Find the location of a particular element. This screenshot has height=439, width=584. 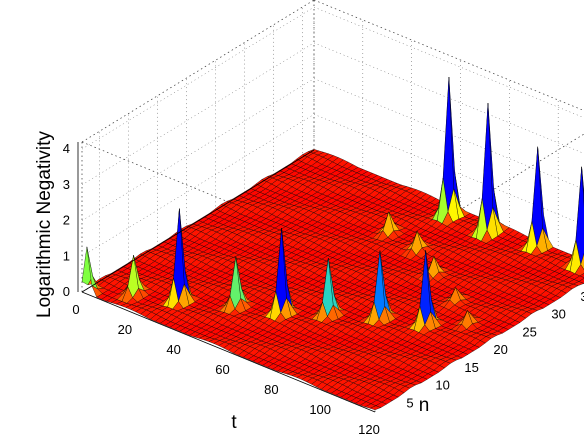

x-tick-label: 40 is located at coordinates (173, 349).